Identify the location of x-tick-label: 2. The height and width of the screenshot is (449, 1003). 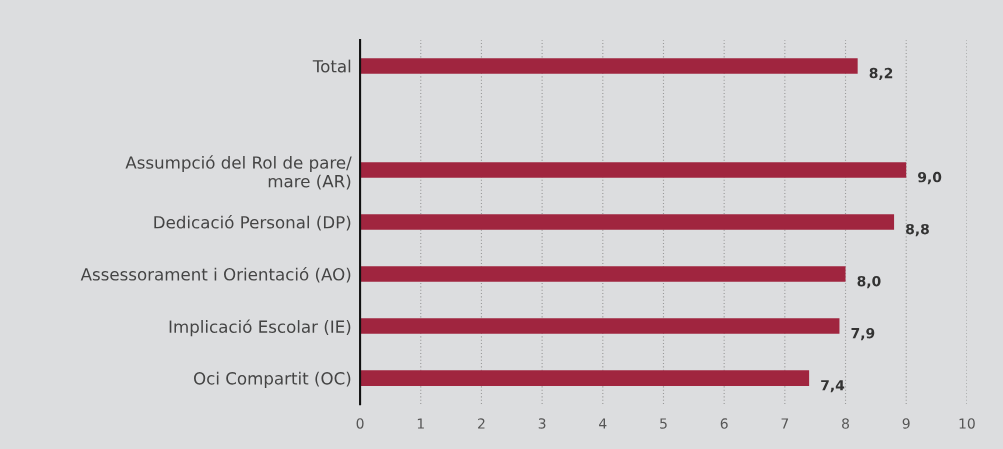
(481, 423).